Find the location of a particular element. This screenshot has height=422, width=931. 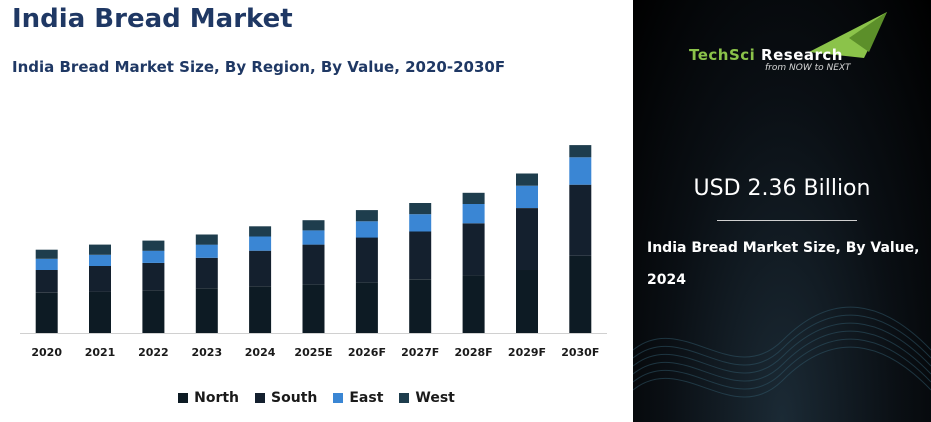

legend-label-west: West is located at coordinates (435, 398).